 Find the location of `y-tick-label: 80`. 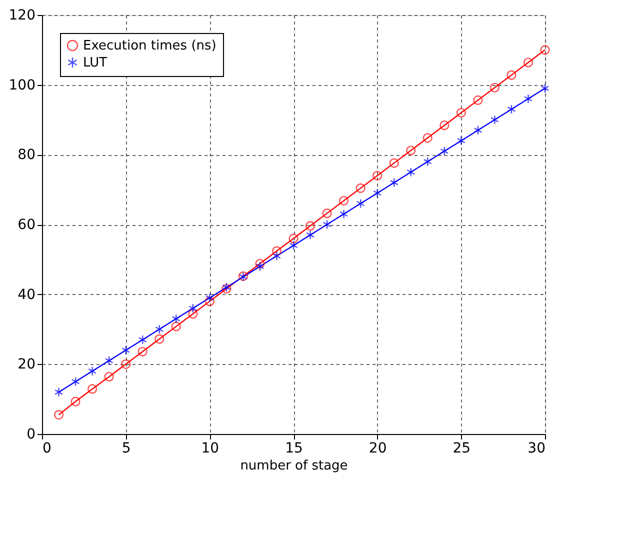

y-tick-label: 80 is located at coordinates (27, 155).